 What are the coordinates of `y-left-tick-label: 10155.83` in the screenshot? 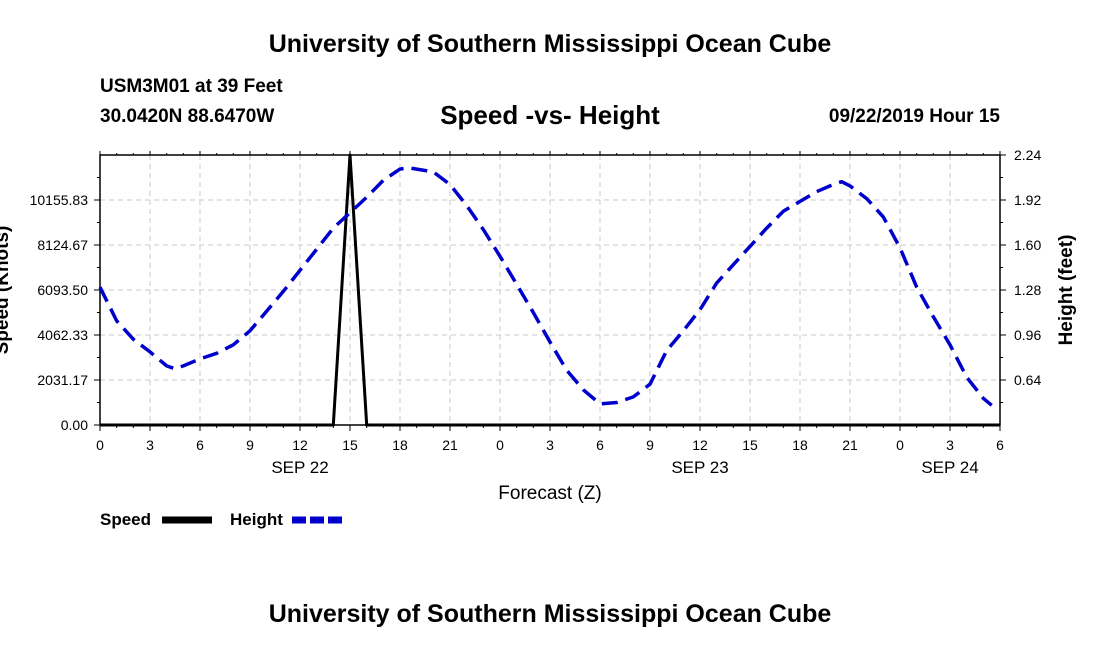 It's located at (59, 200).